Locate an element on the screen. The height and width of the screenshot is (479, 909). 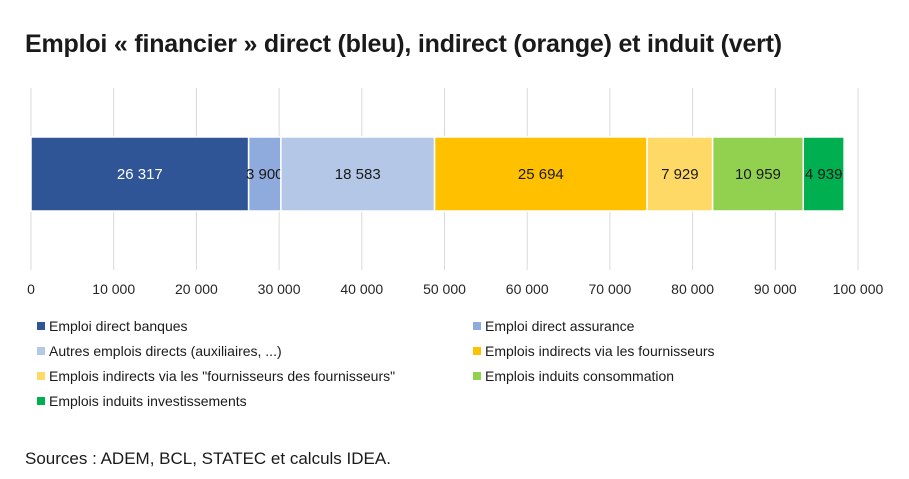
x-tick-label: 80 000 is located at coordinates (692, 289).